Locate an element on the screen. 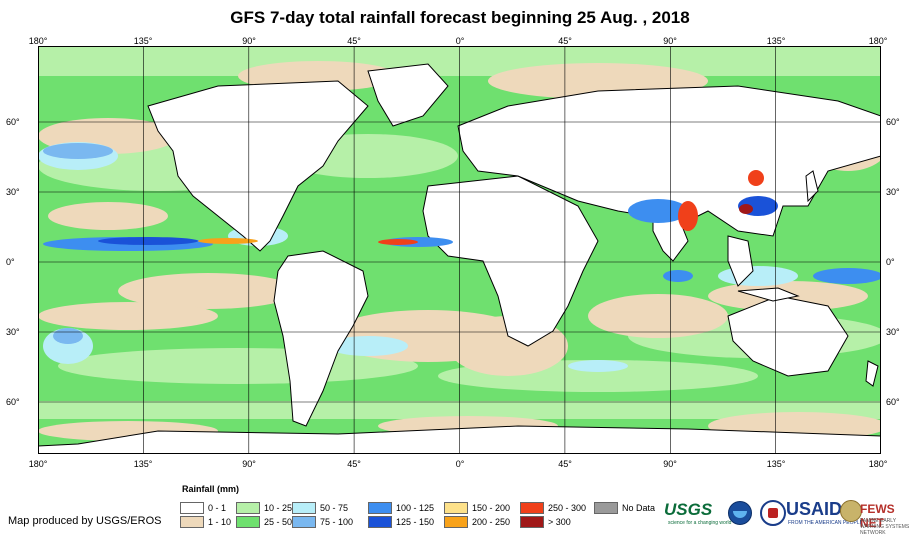  producer-note: Map produced by USGS/EROS is located at coordinates (85, 521).